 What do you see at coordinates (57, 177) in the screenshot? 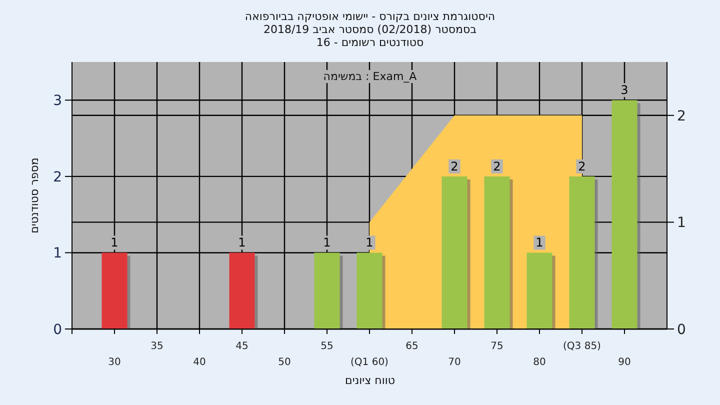
I see `y-tick-label: 2` at bounding box center [57, 177].